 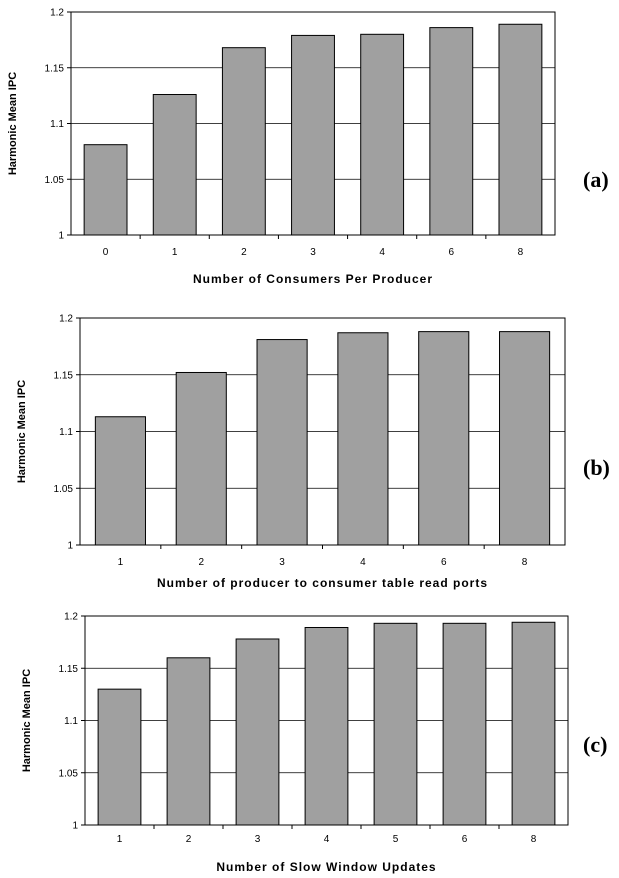 What do you see at coordinates (396, 839) in the screenshot?
I see `x-tick-label: 5` at bounding box center [396, 839].